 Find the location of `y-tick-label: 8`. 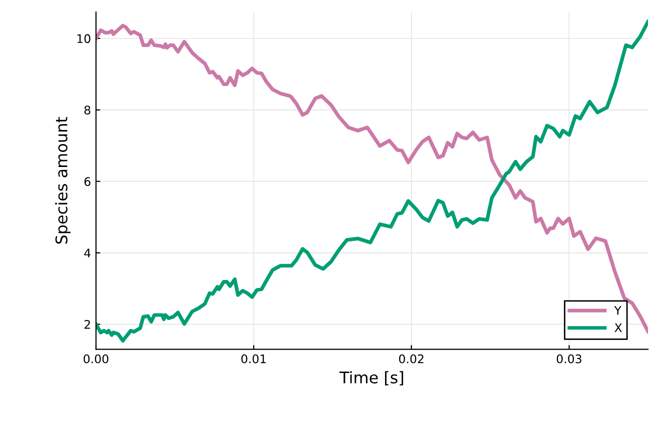

y-tick-label: 8 is located at coordinates (87, 110).